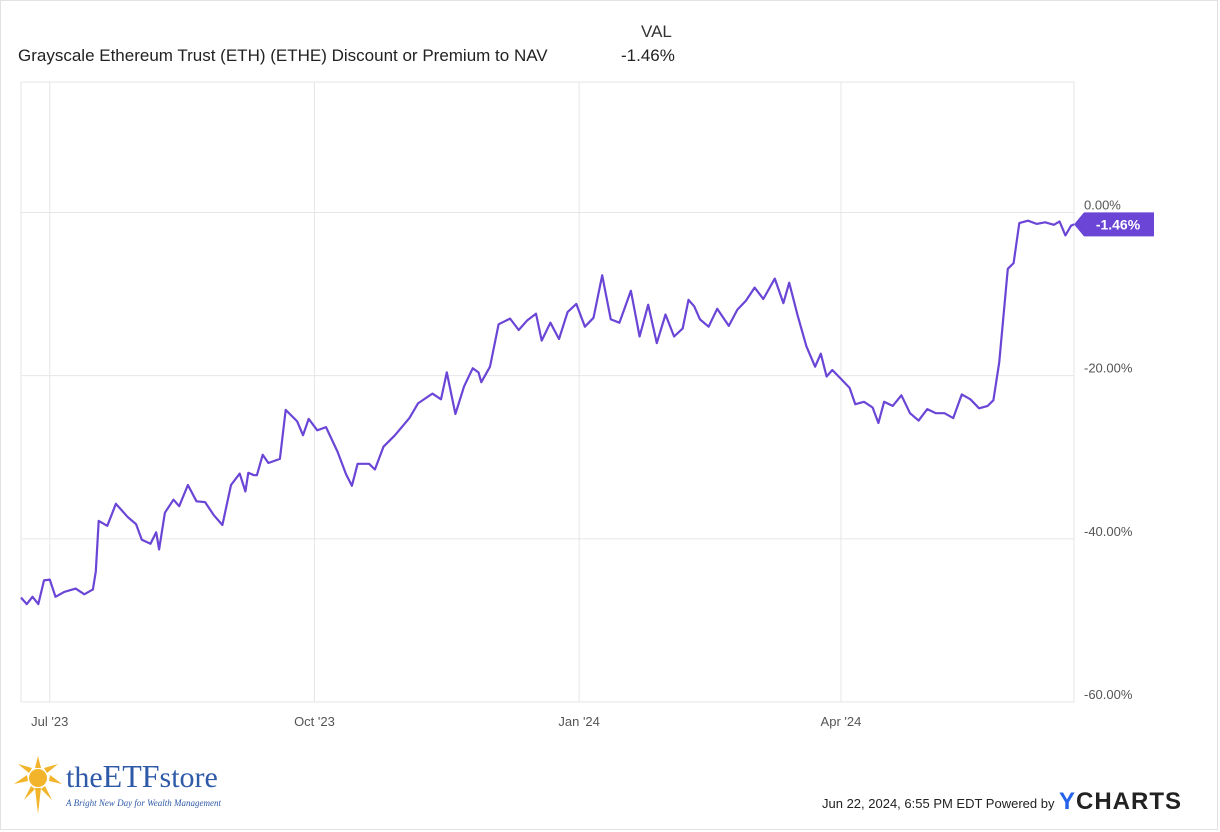  I want to click on y-tick-label-0: 0.00%, so click(1102, 205).